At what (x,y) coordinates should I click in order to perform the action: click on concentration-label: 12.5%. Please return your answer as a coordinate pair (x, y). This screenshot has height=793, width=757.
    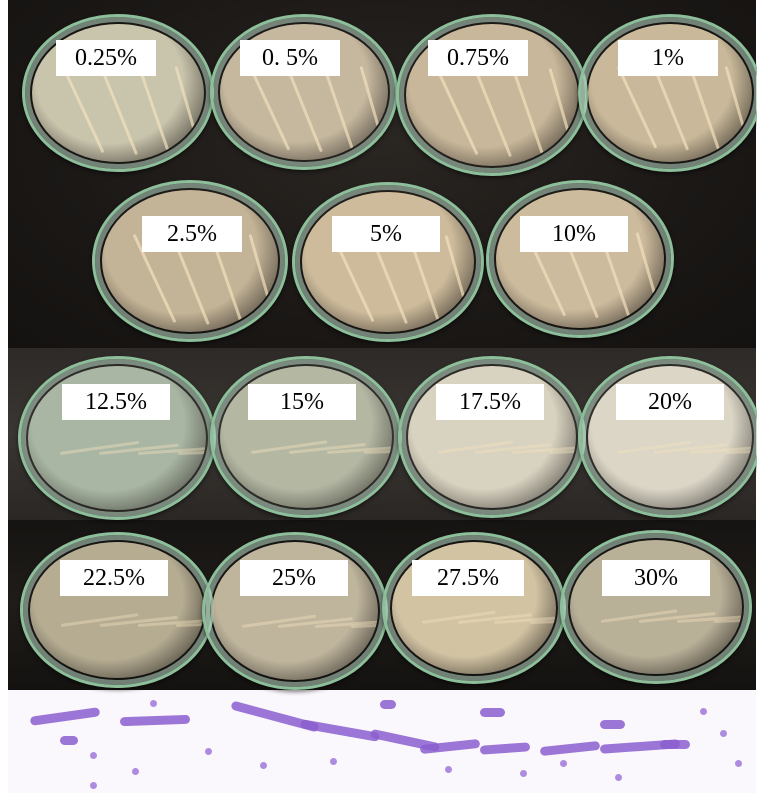
    Looking at the image, I should click on (116, 402).